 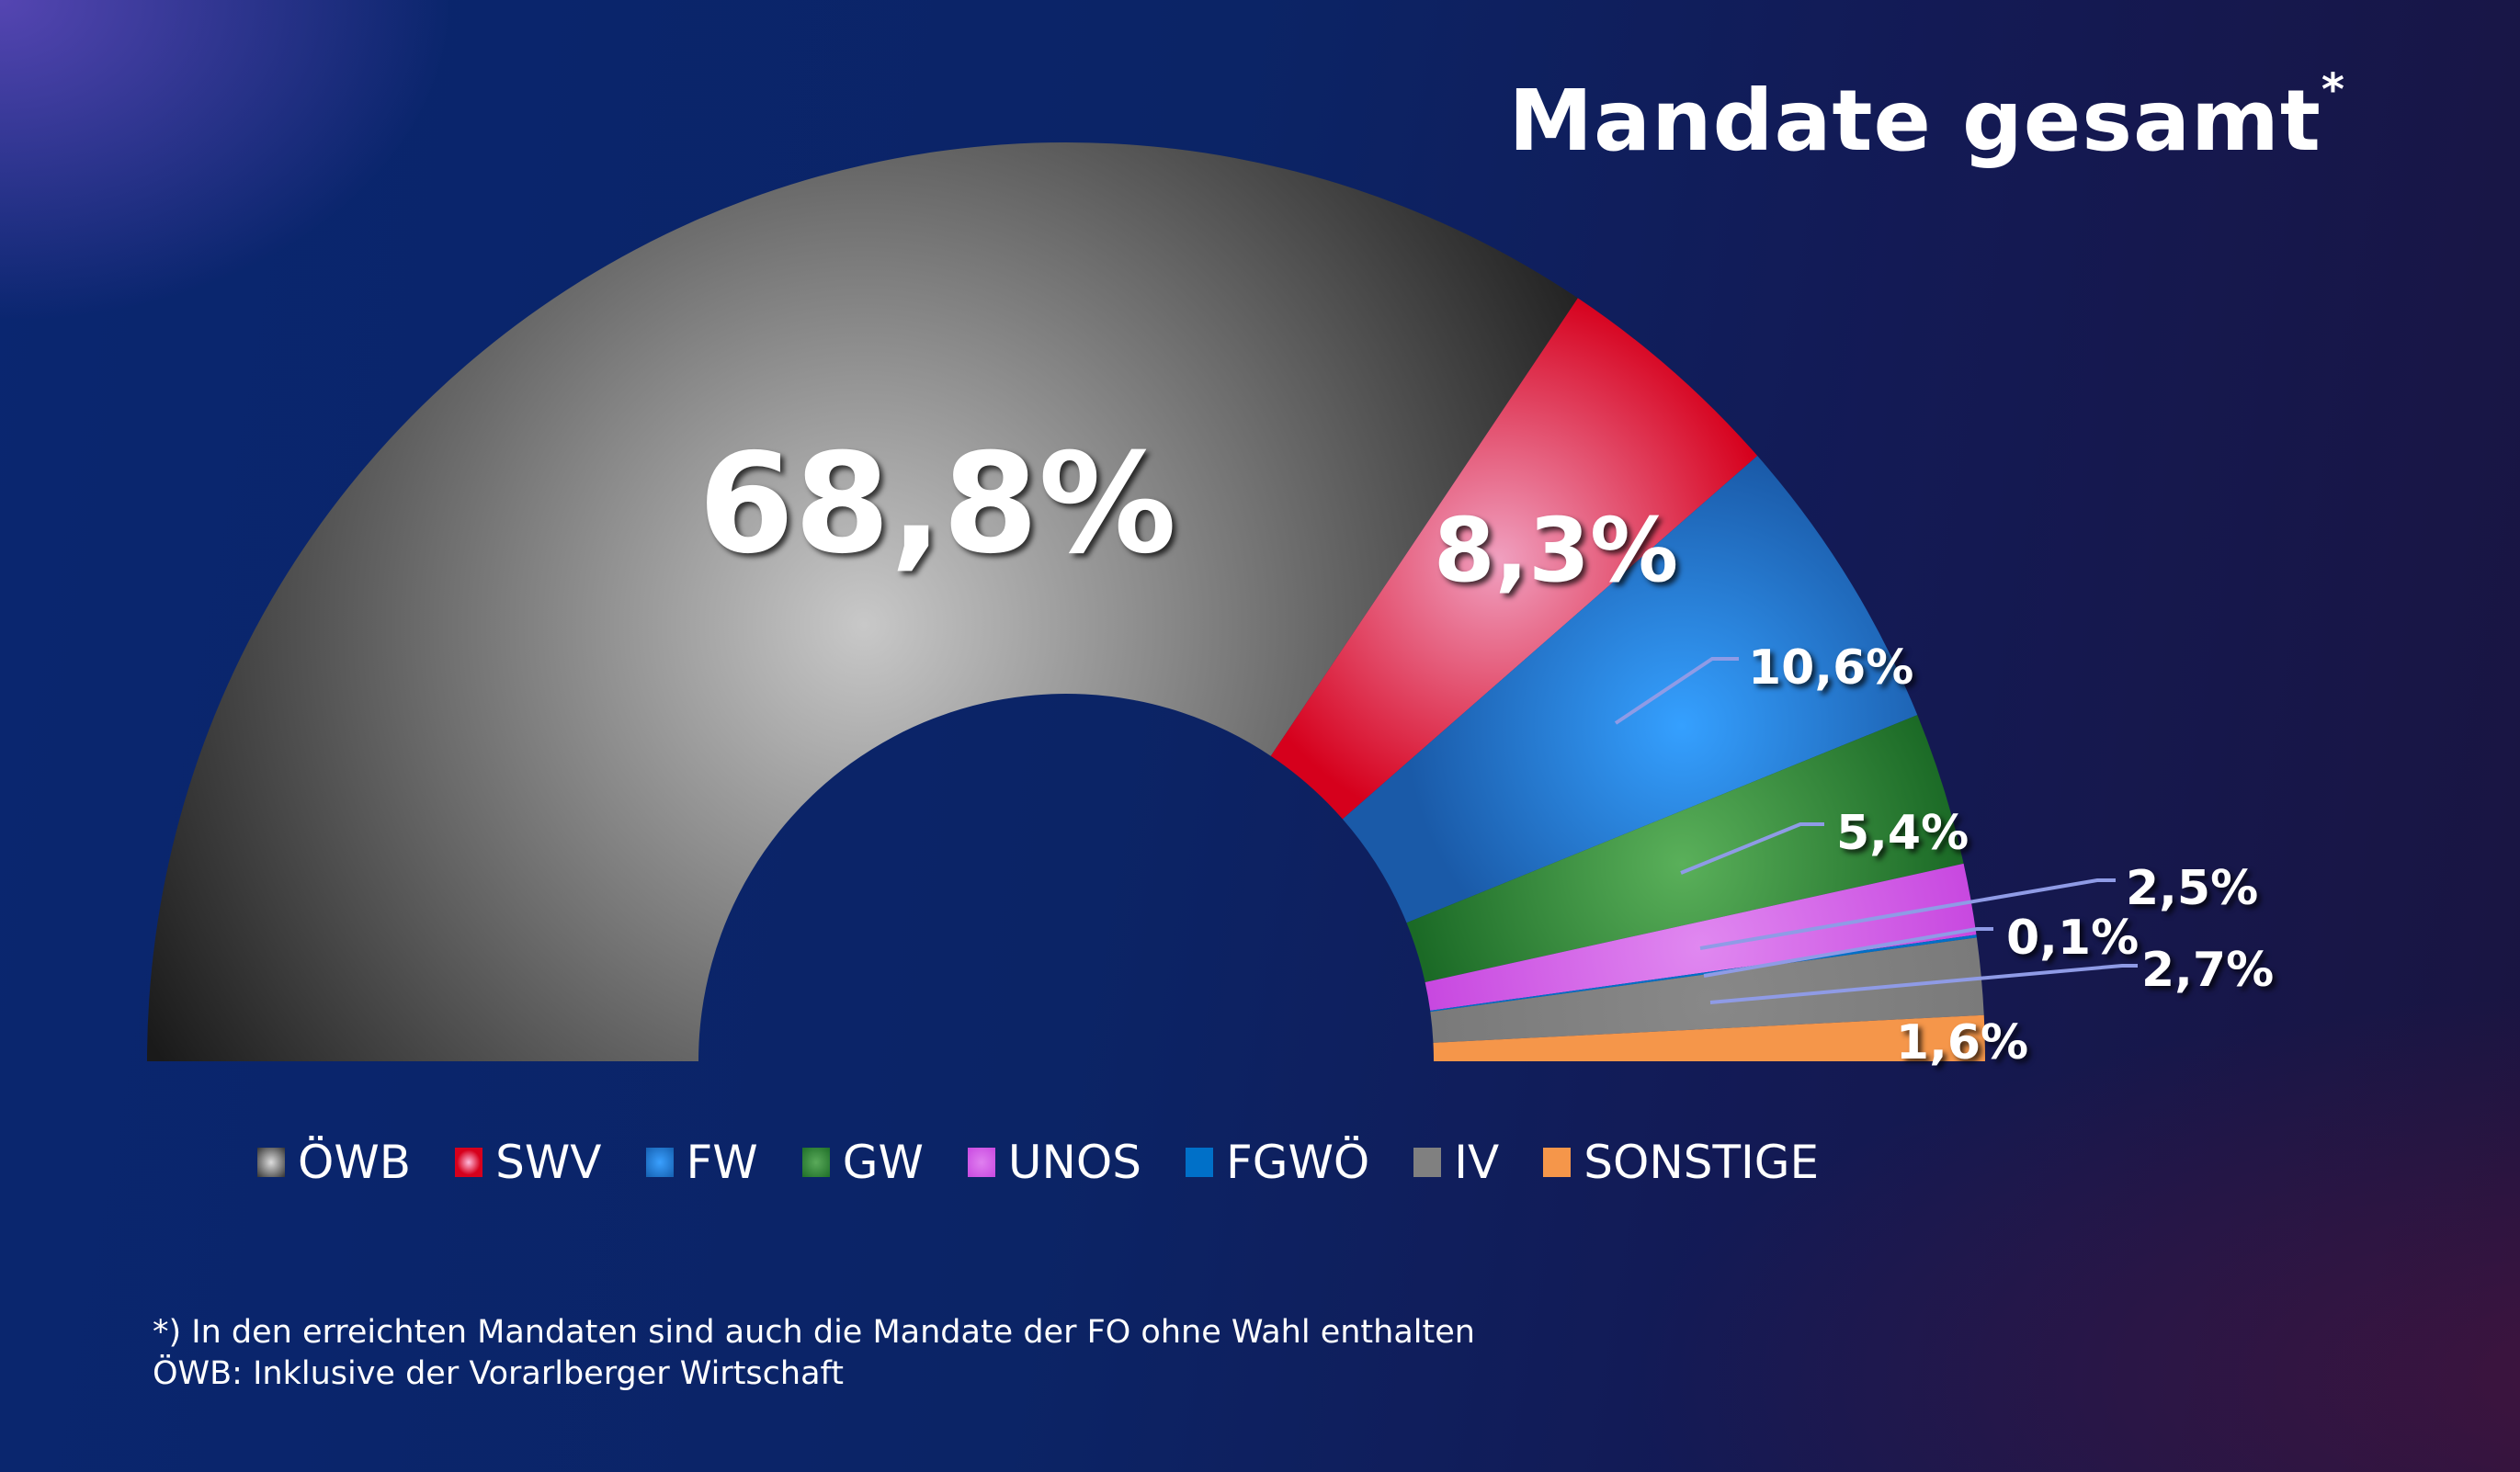 I want to click on legend-item-sonstige: SONSTIGE, so click(x=1681, y=1163).